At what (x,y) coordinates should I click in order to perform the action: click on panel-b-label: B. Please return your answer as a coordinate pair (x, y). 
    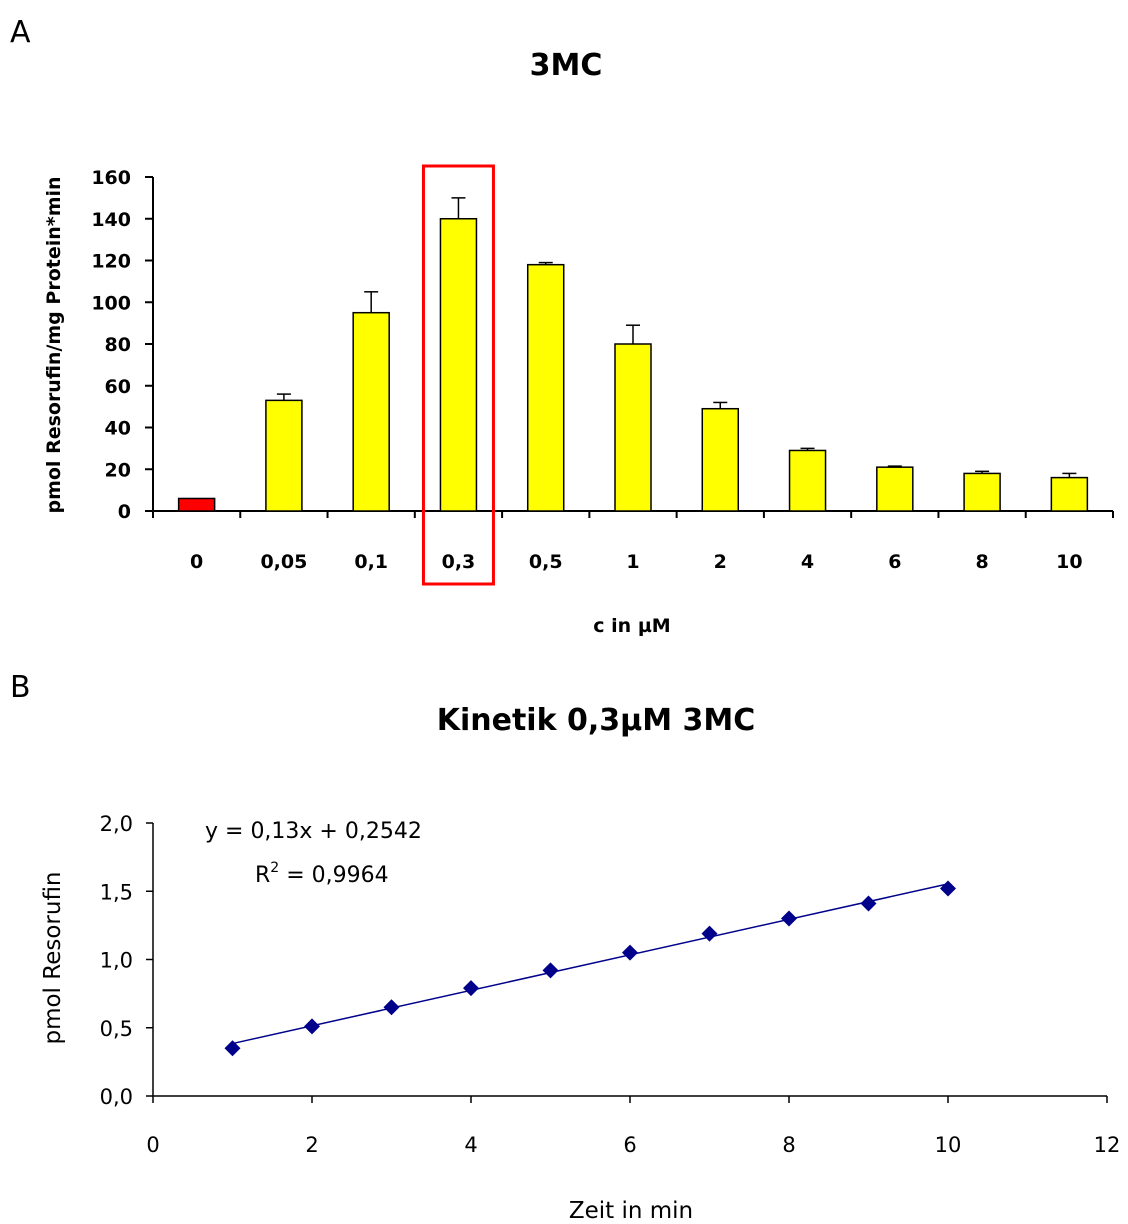
    Looking at the image, I should click on (20, 687).